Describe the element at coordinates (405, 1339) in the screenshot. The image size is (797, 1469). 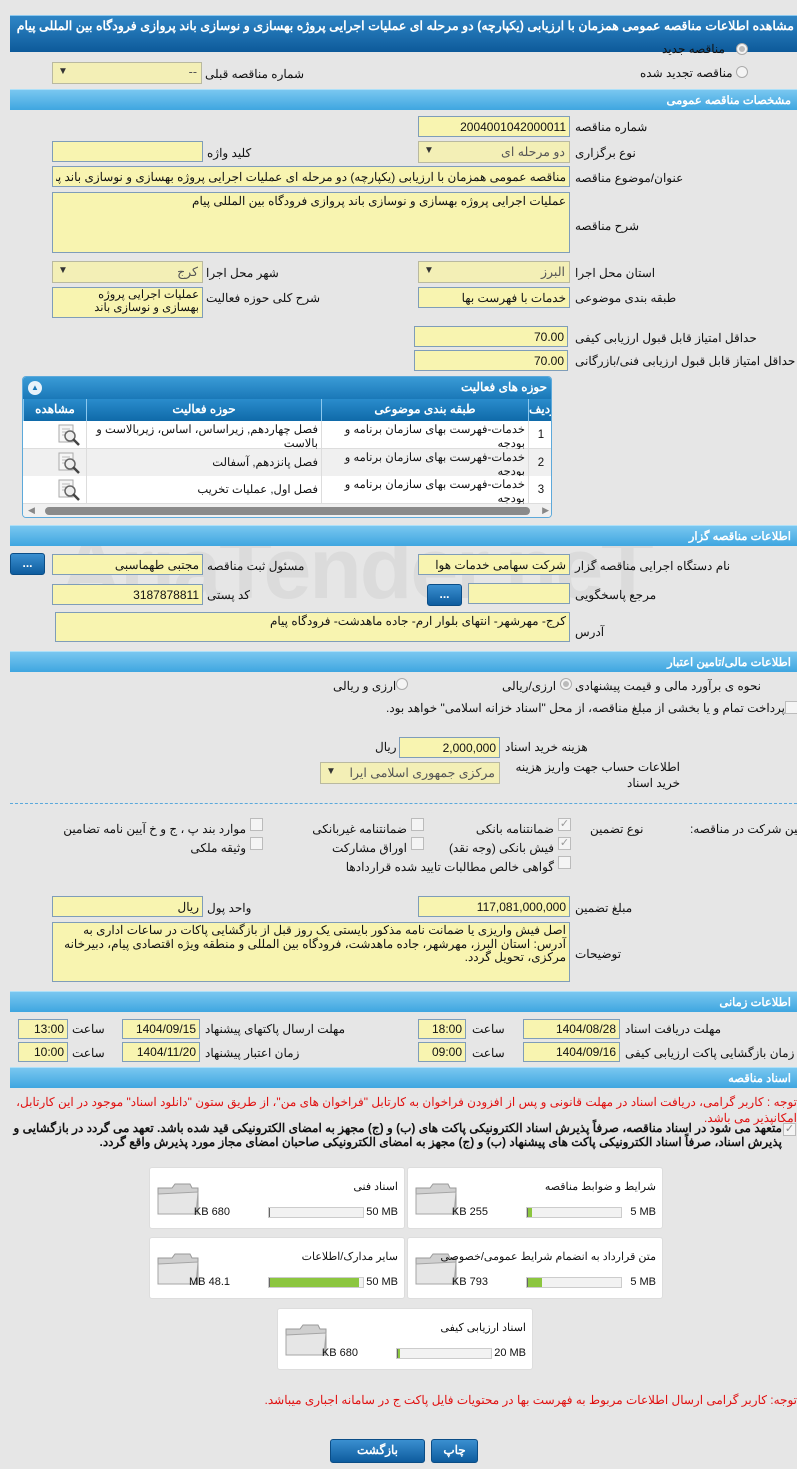
I see `file-box: اسناد ارزیابی کیفی 20 MB 680 KB` at that location.